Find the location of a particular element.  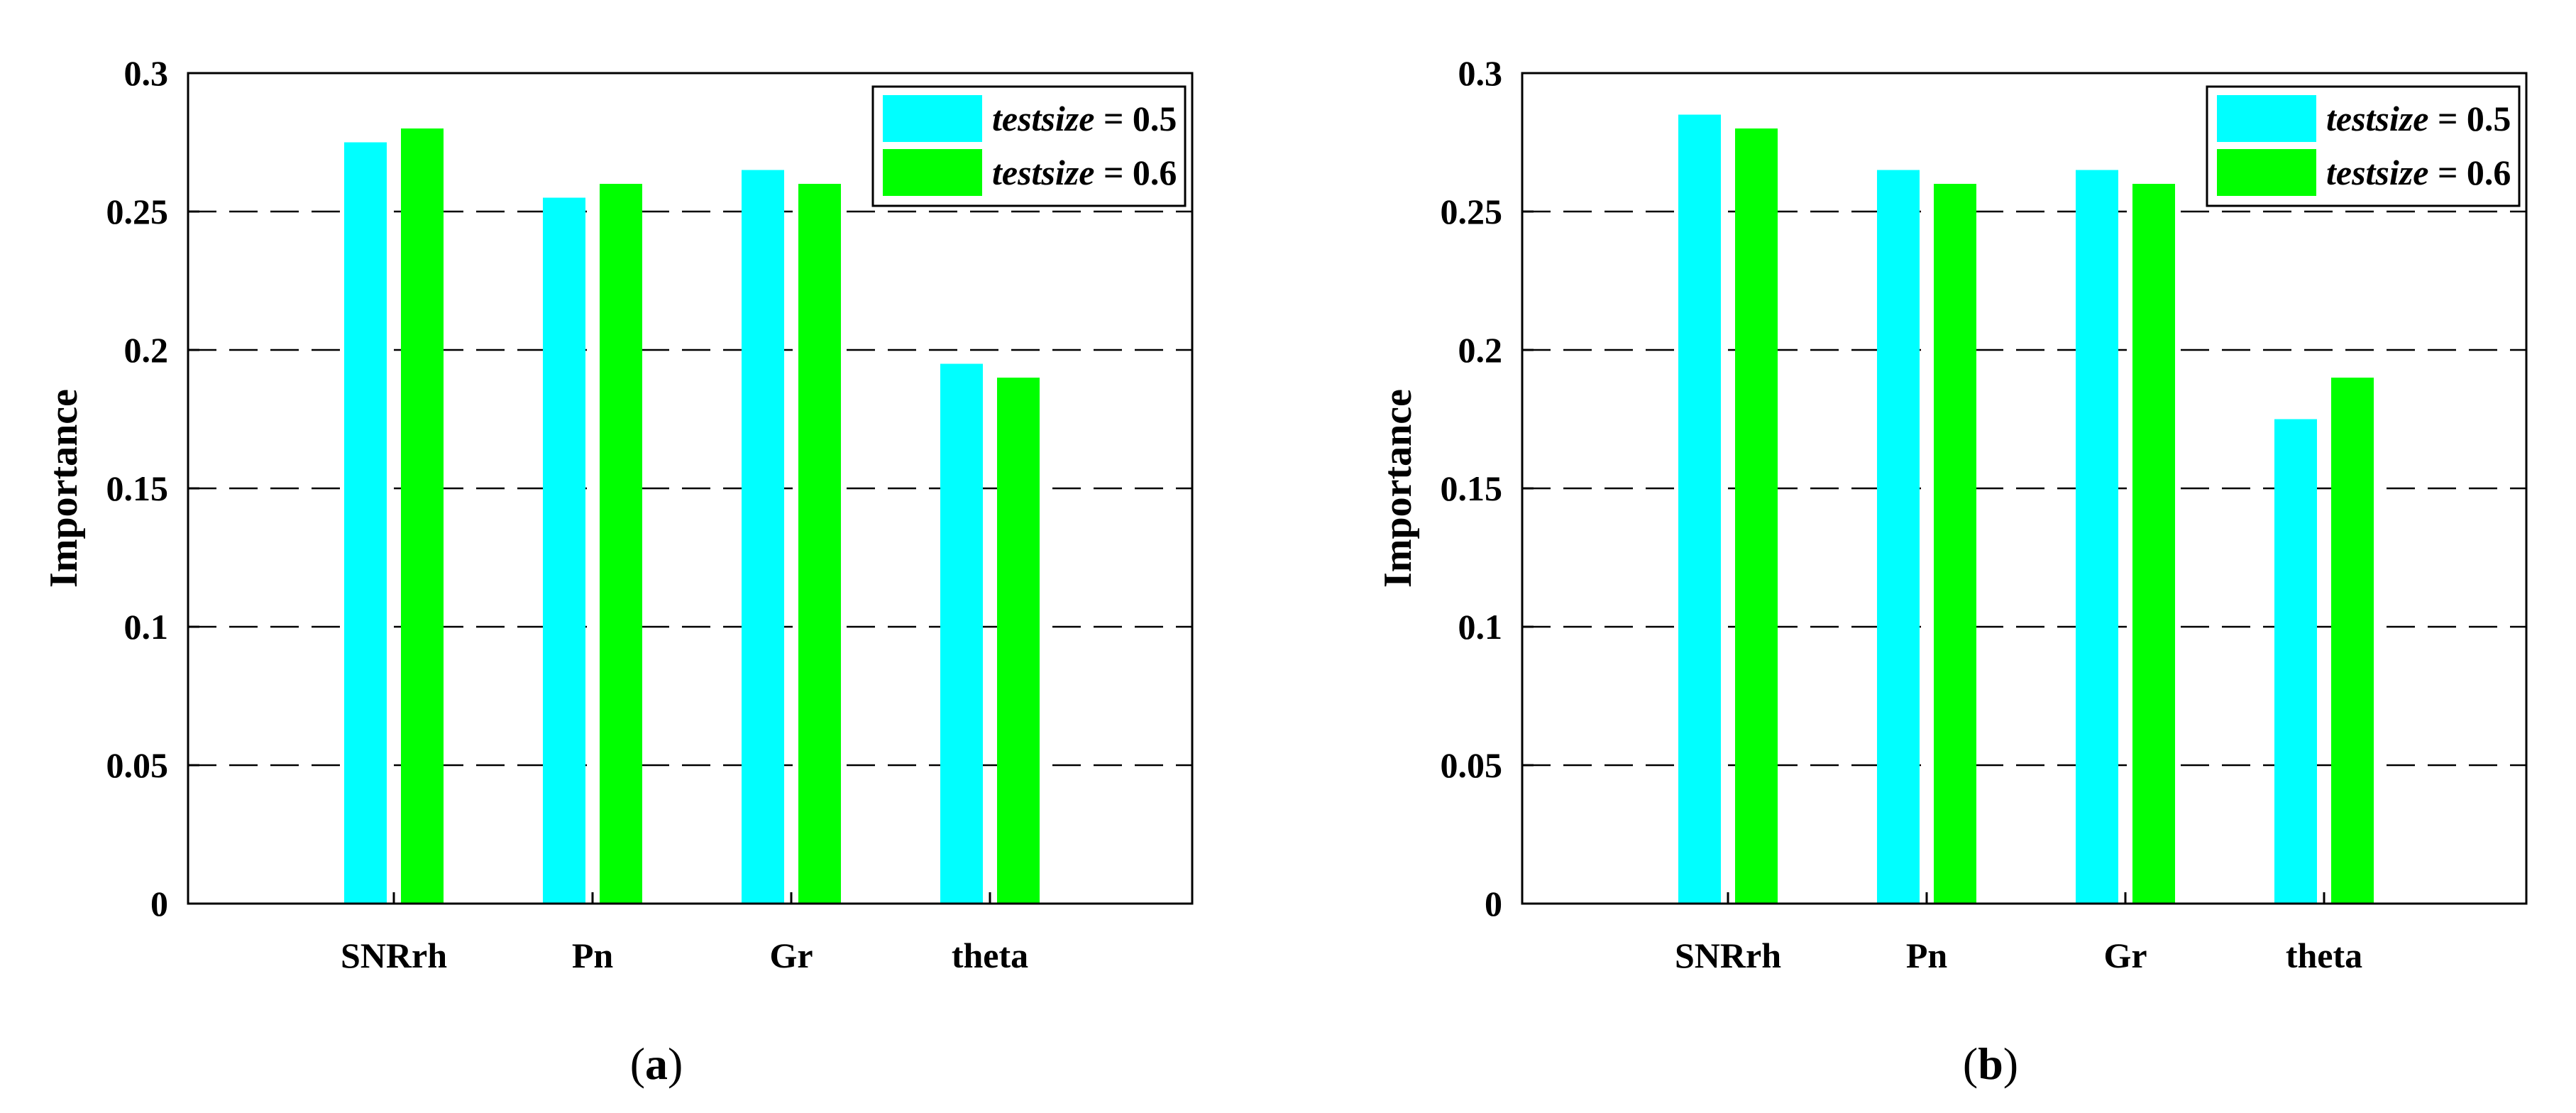

panel-caption: (a) is located at coordinates (656, 1063).